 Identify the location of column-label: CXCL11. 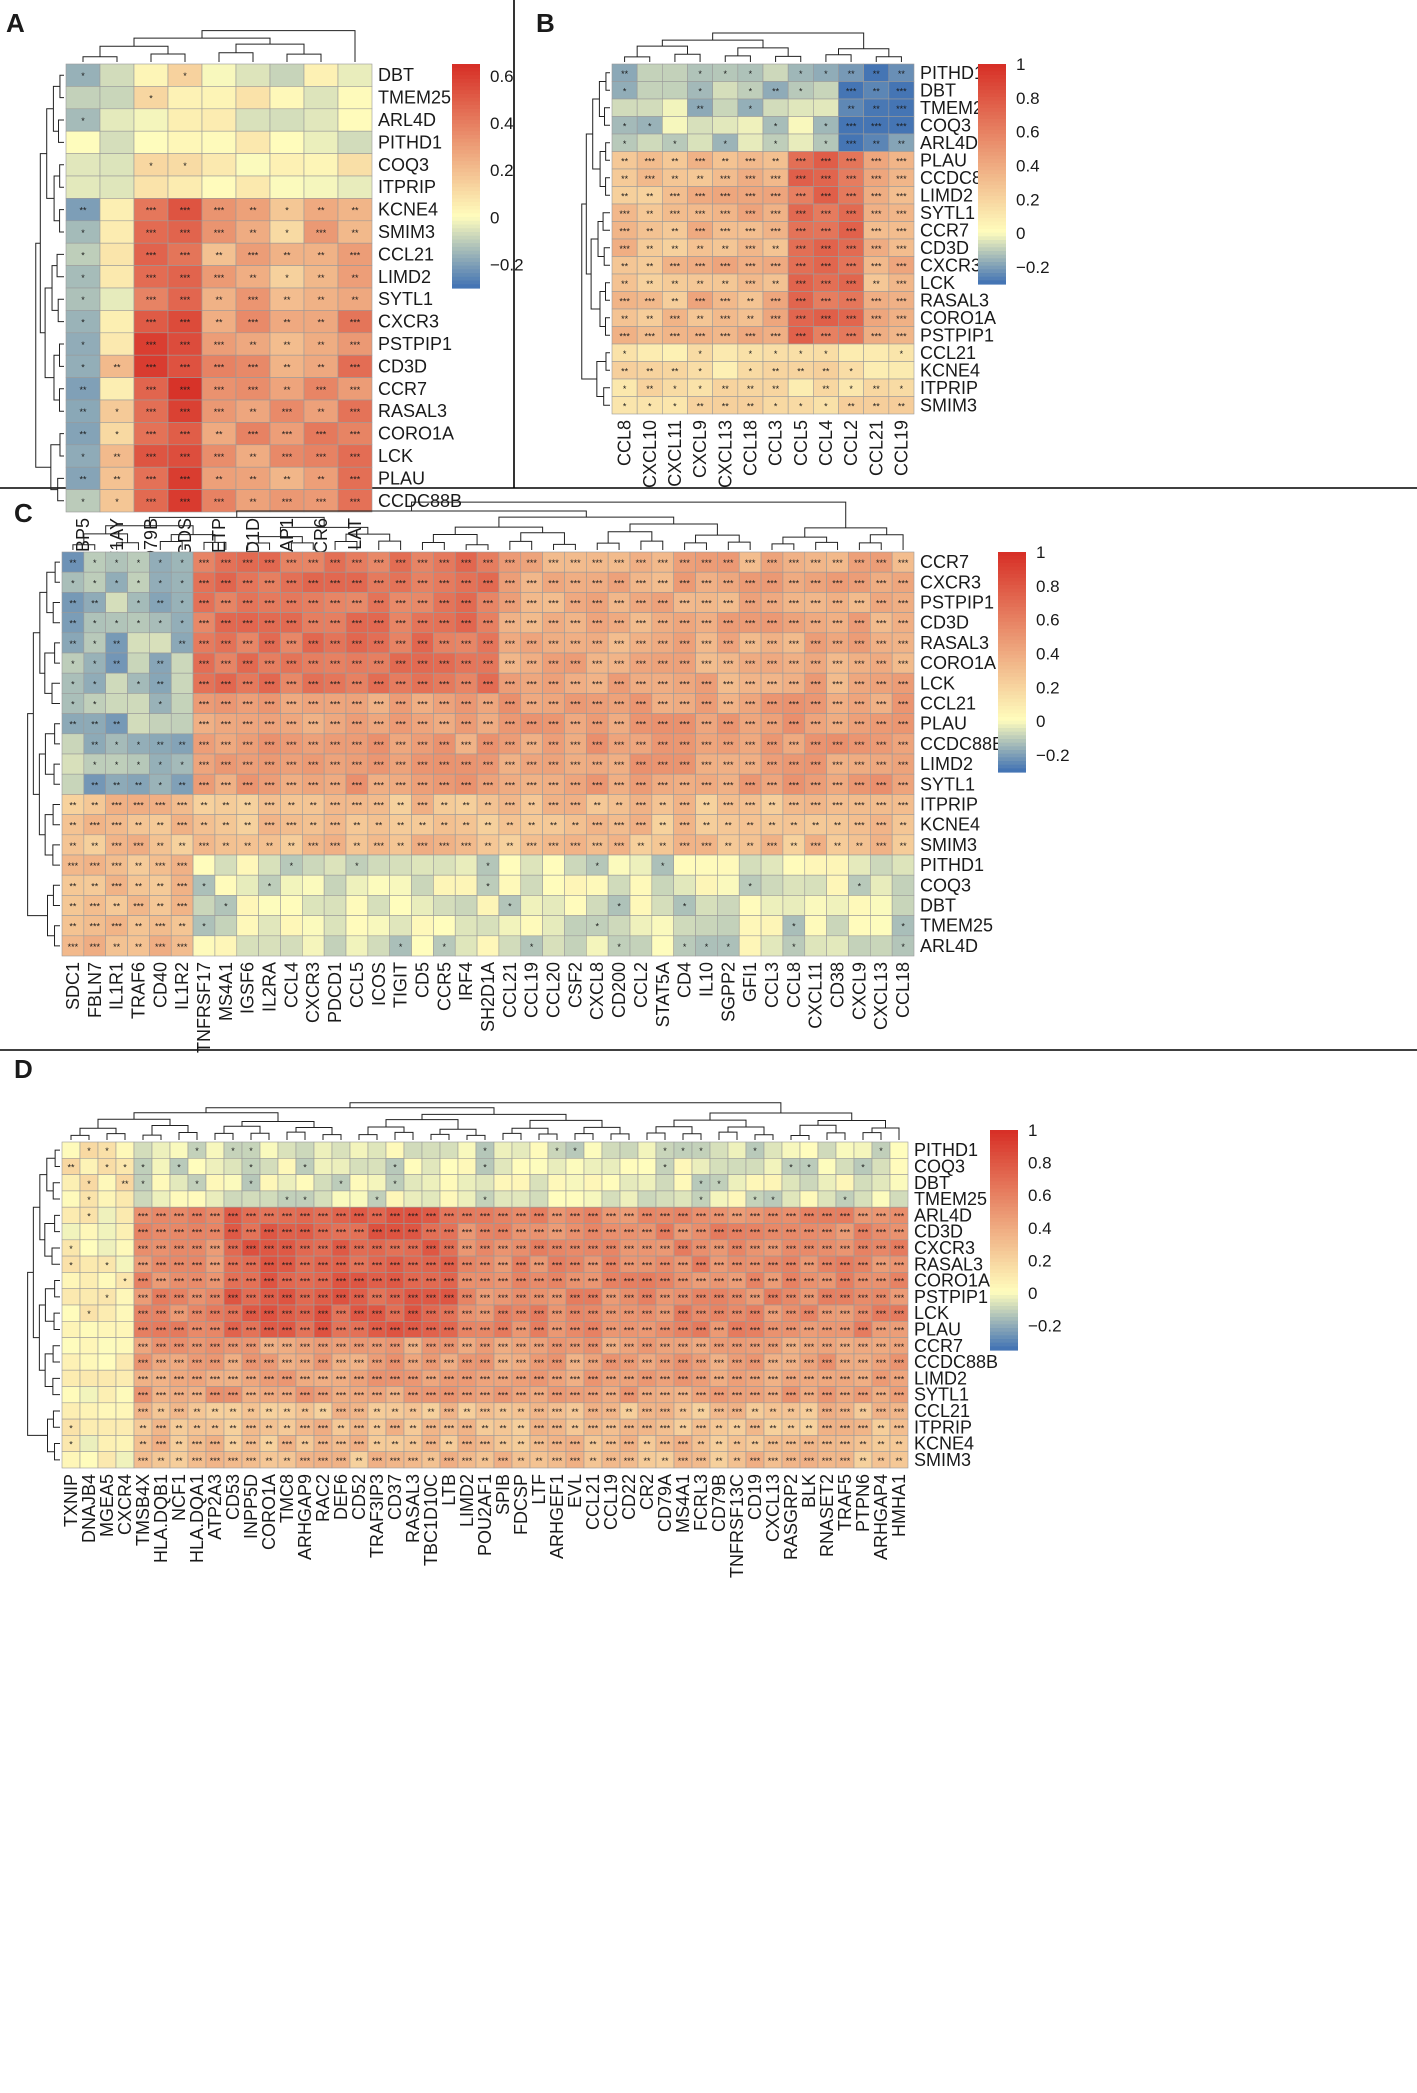
(816, 995).